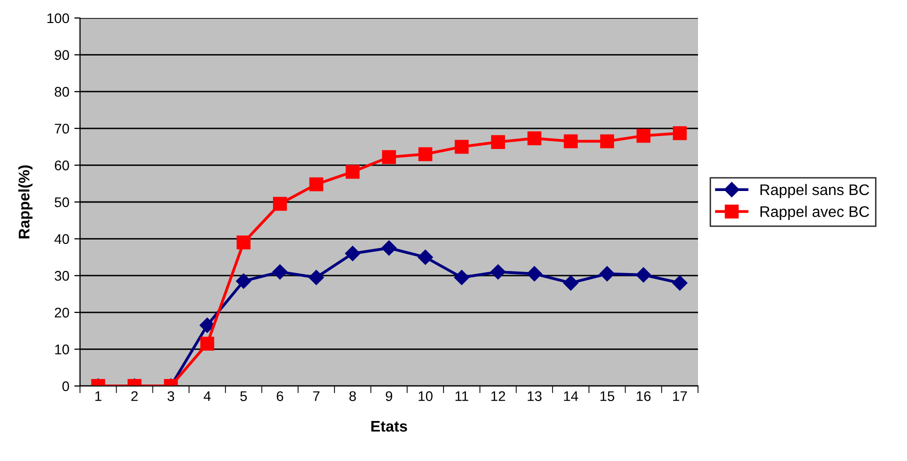  What do you see at coordinates (171, 396) in the screenshot?
I see `x-tick-label: 3` at bounding box center [171, 396].